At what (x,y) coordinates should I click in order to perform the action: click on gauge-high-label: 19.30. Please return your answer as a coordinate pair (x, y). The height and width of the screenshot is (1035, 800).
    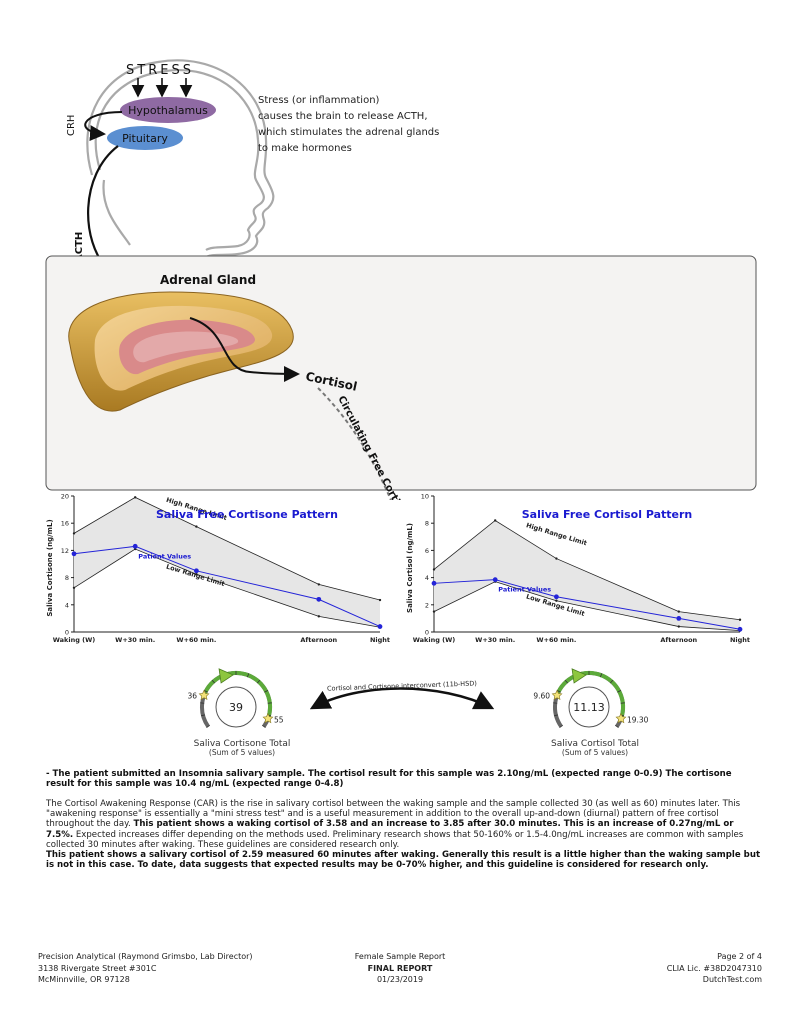
    Looking at the image, I should click on (638, 720).